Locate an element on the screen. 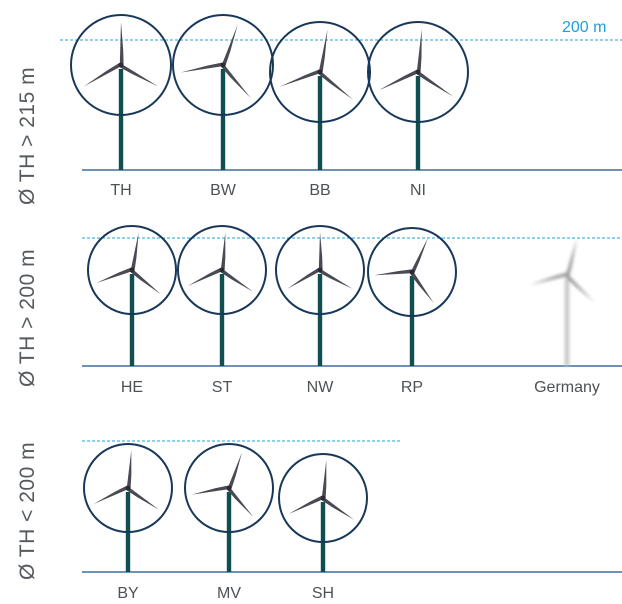  turbine-st is located at coordinates (222, 295).